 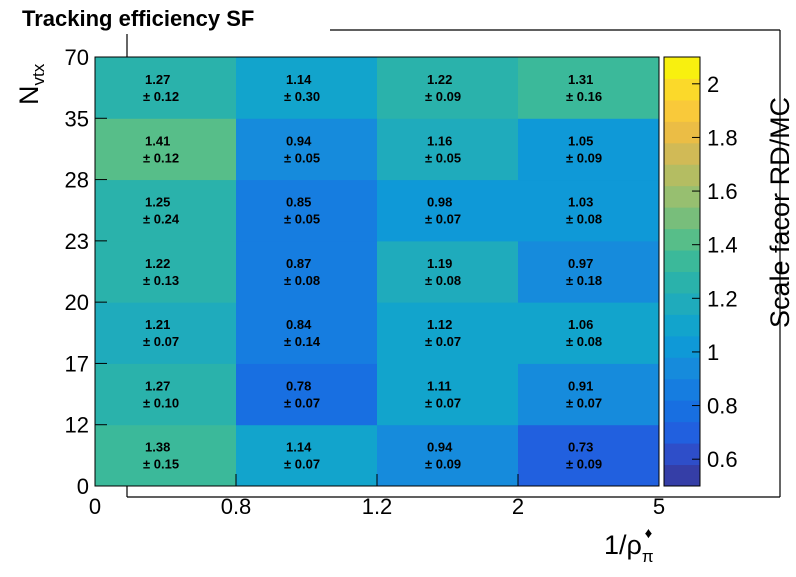 What do you see at coordinates (157, 202) in the screenshot?
I see `cell-value-label: 1.25` at bounding box center [157, 202].